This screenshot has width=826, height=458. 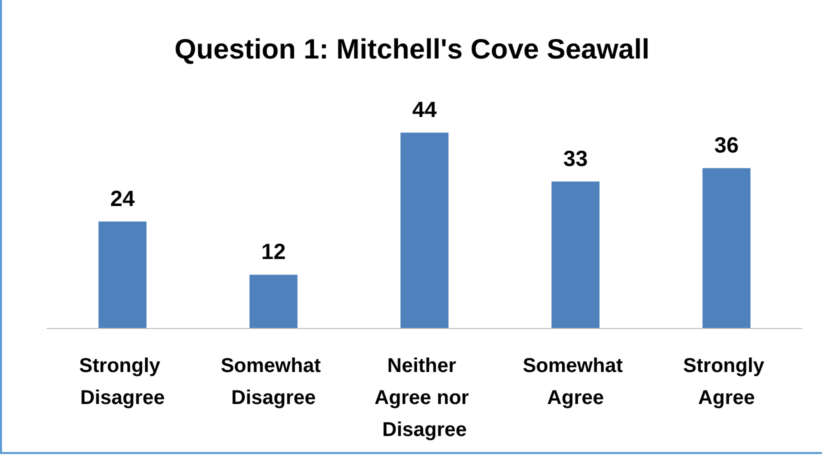 What do you see at coordinates (412, 49) in the screenshot?
I see `chart-title: Question 1: Mitchell's Cove Seawall` at bounding box center [412, 49].